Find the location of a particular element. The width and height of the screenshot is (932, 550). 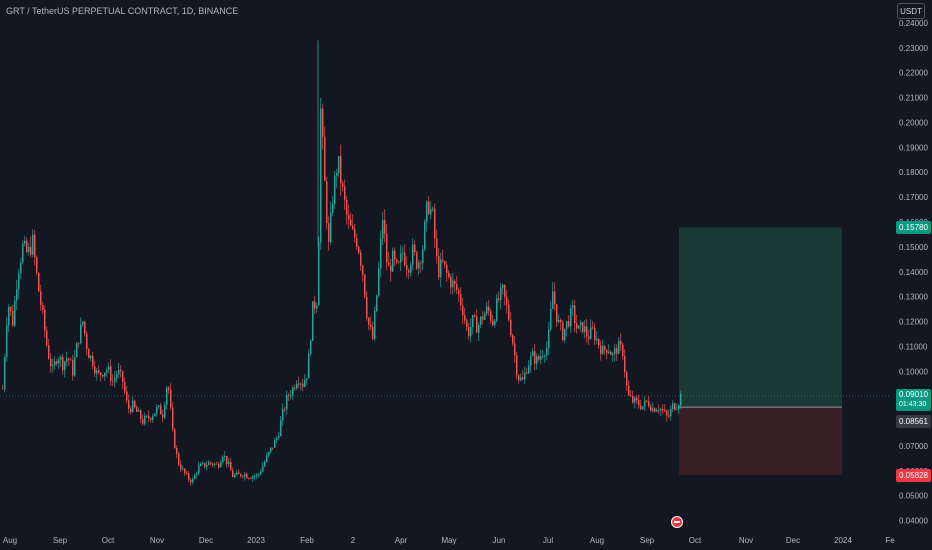

y-tick-label: 0.04000 is located at coordinates (913, 521).